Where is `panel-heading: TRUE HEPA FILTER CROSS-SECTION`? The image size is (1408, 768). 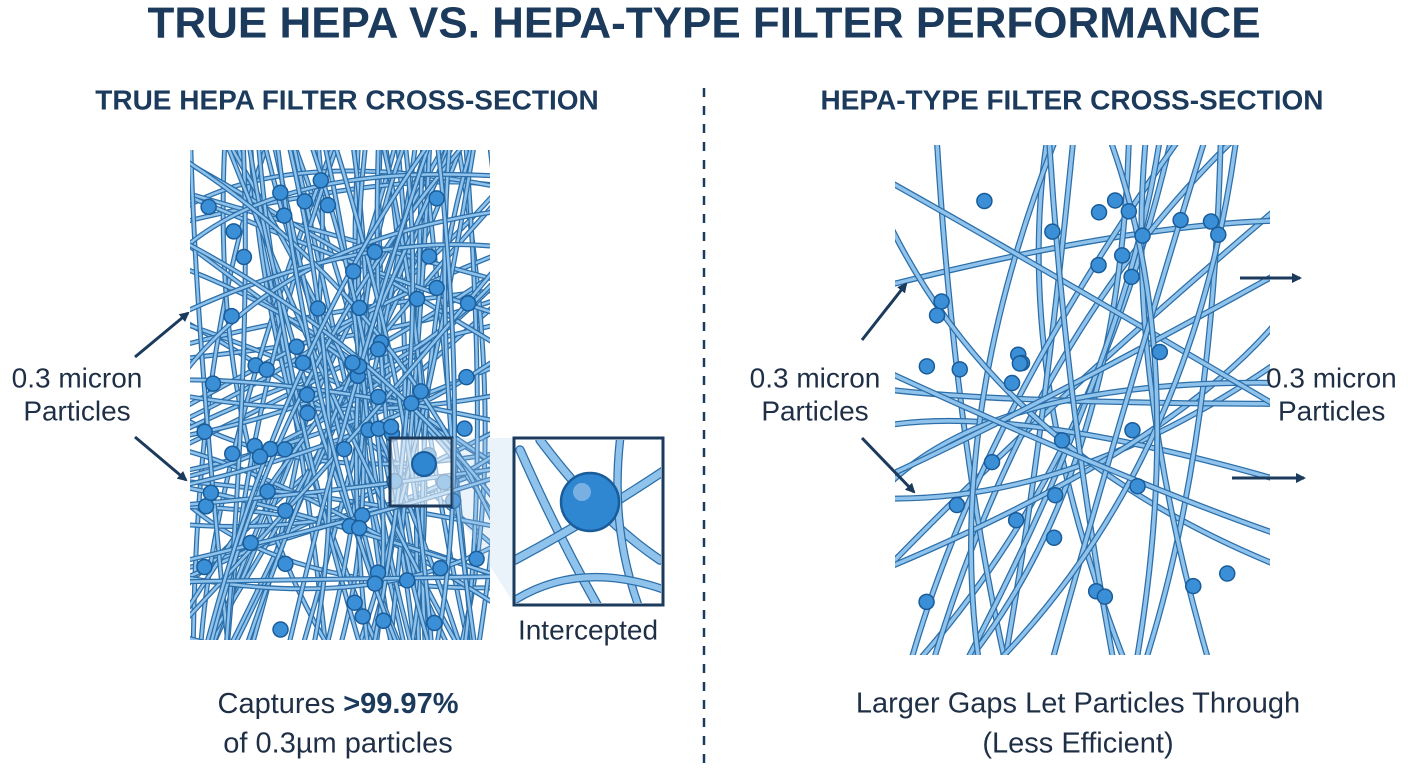
panel-heading: TRUE HEPA FILTER CROSS-SECTION is located at coordinates (347, 99).